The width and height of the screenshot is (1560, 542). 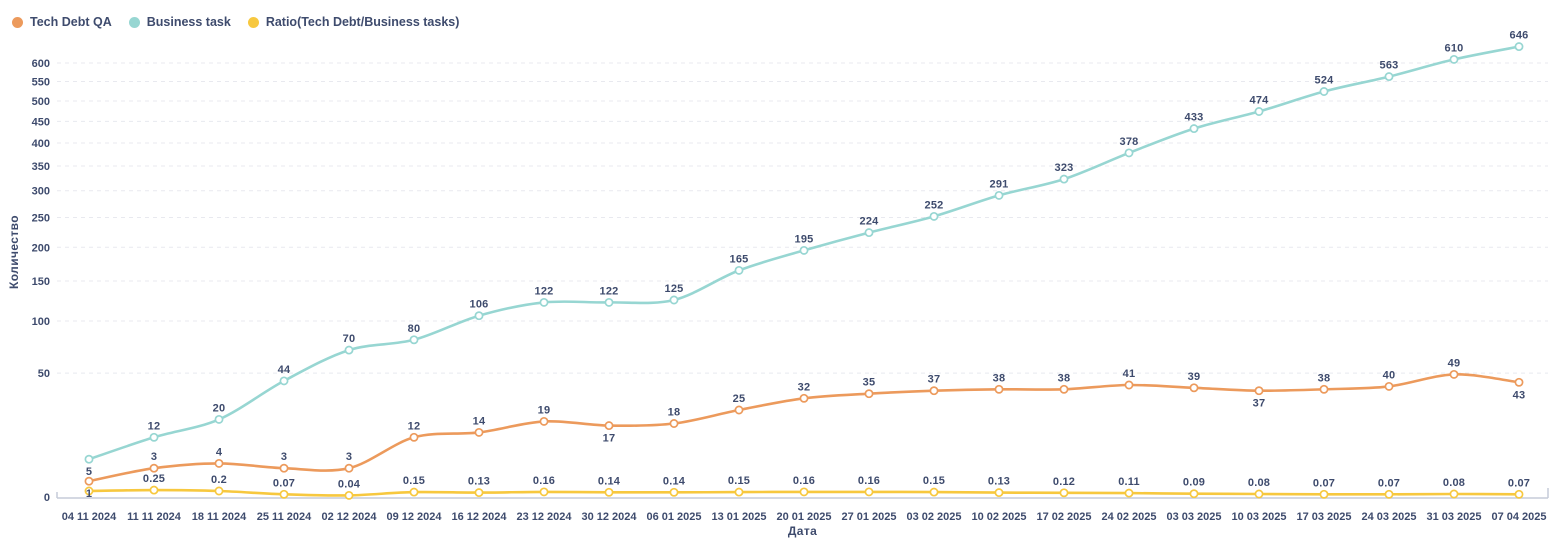 What do you see at coordinates (179, 22) in the screenshot?
I see `legend-item-business-task: Business task` at bounding box center [179, 22].